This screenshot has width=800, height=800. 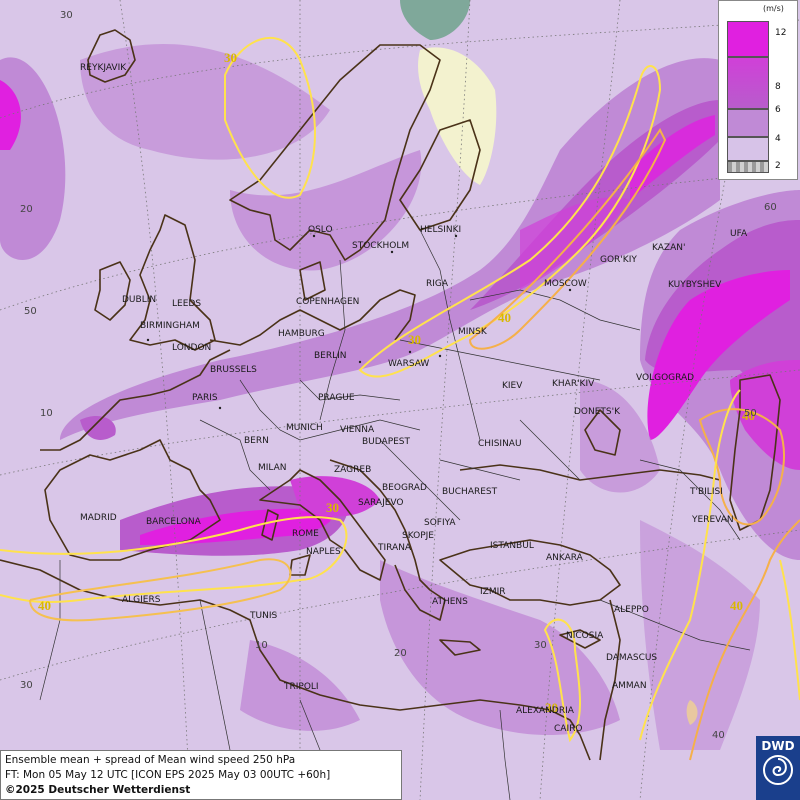 What do you see at coordinates (336, 398) in the screenshot?
I see `city-label: PRAGUE` at bounding box center [336, 398].